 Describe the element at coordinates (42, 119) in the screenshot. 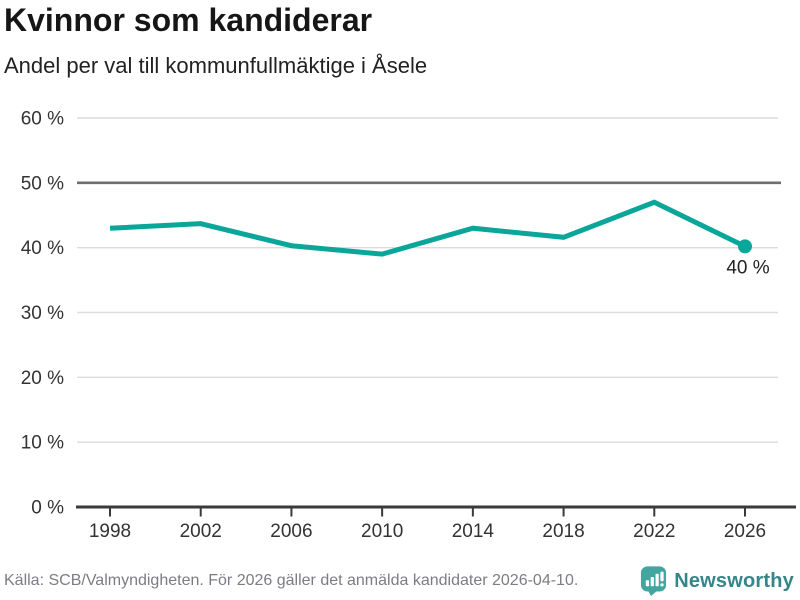

I see `y-tick-label: 60 %` at that location.